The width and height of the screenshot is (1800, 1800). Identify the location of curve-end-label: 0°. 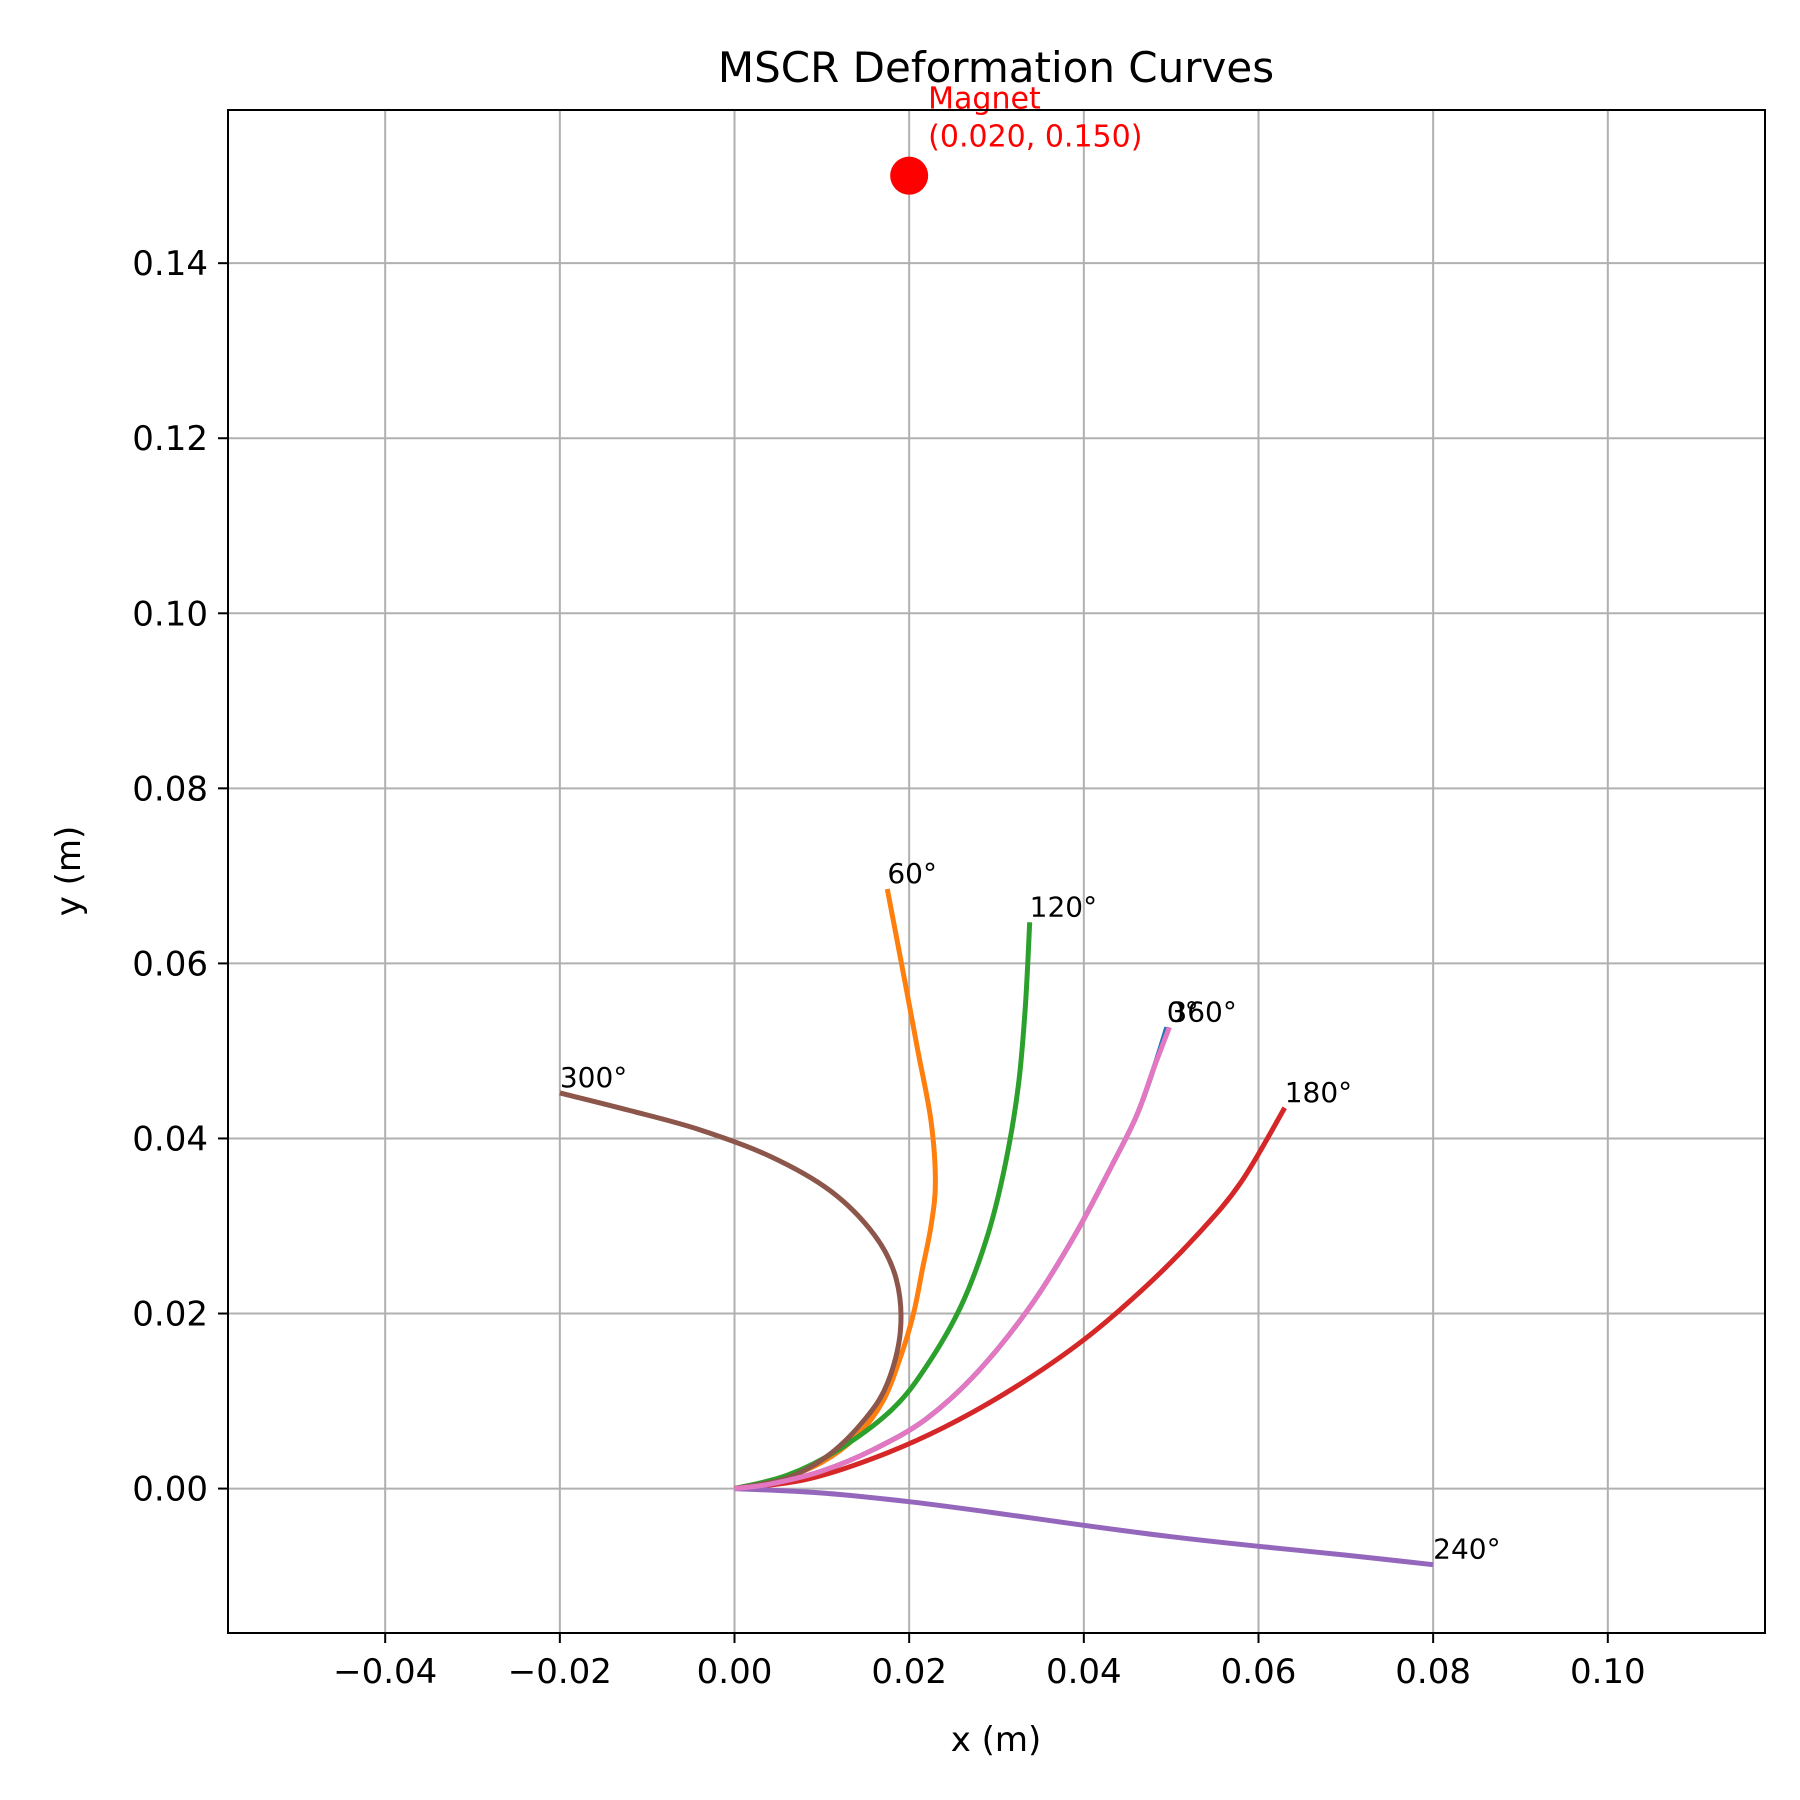
(1183, 1011).